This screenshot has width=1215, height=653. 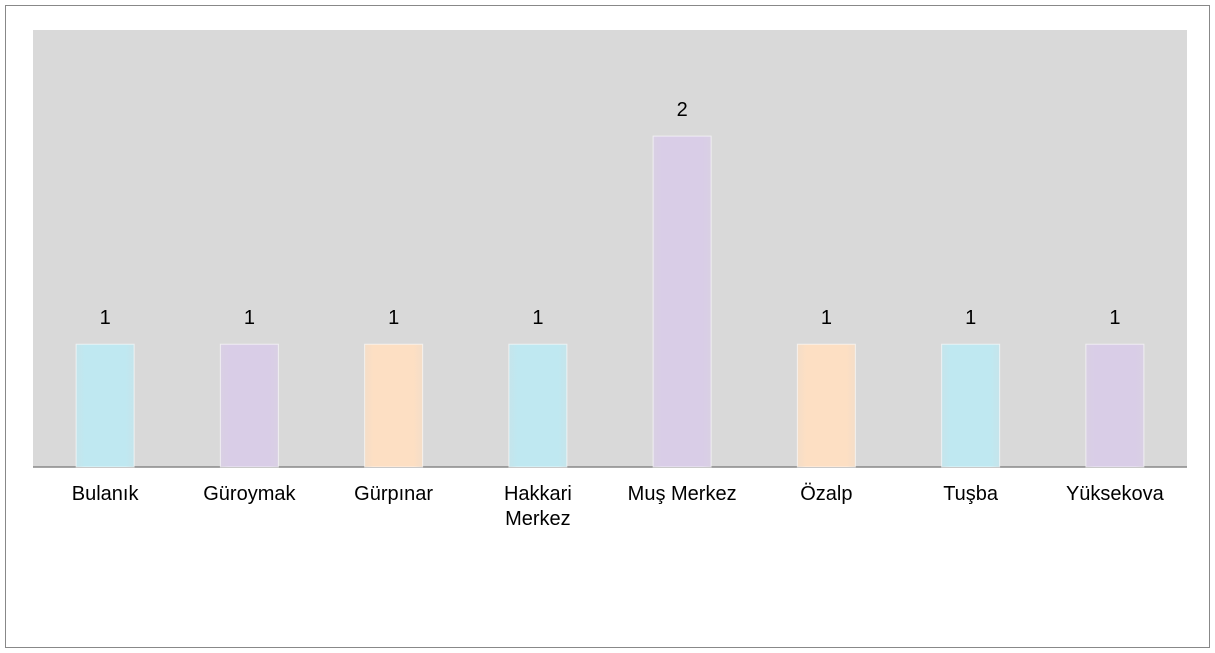 I want to click on x-tick-label: Hakkari Merkez, so click(x=537, y=506).